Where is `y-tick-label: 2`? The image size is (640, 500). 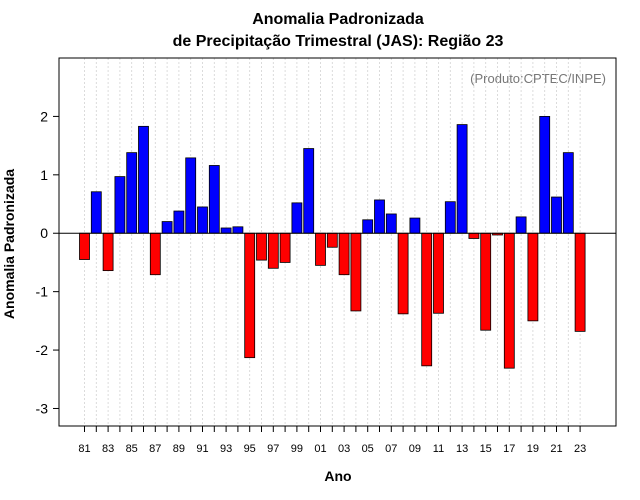
y-tick-label: 2 is located at coordinates (44, 116).